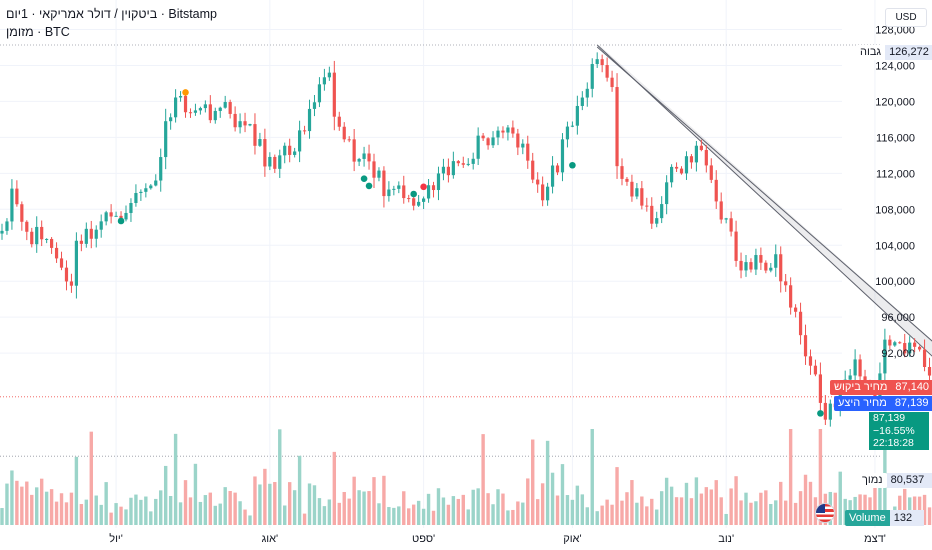 This screenshot has height=550, width=932. I want to click on symbol-legend: Bitstamp · ביטקוין / דולר אמריקאי · 1יום, so click(111, 14).